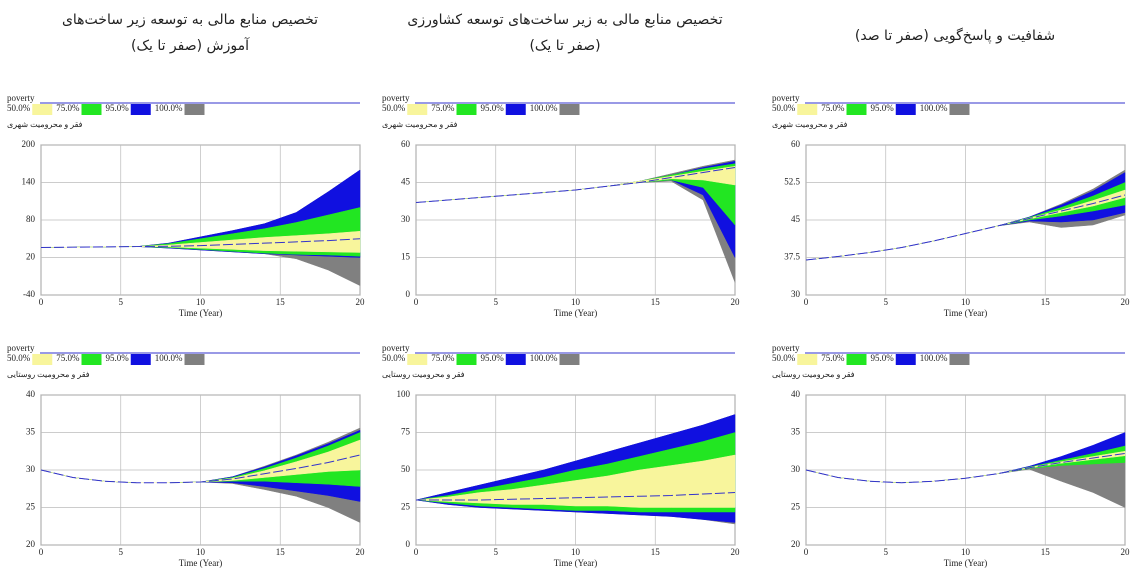 The height and width of the screenshot is (578, 1135). I want to click on y-axis-title: فقر و محرومیت شهری, so click(420, 124).